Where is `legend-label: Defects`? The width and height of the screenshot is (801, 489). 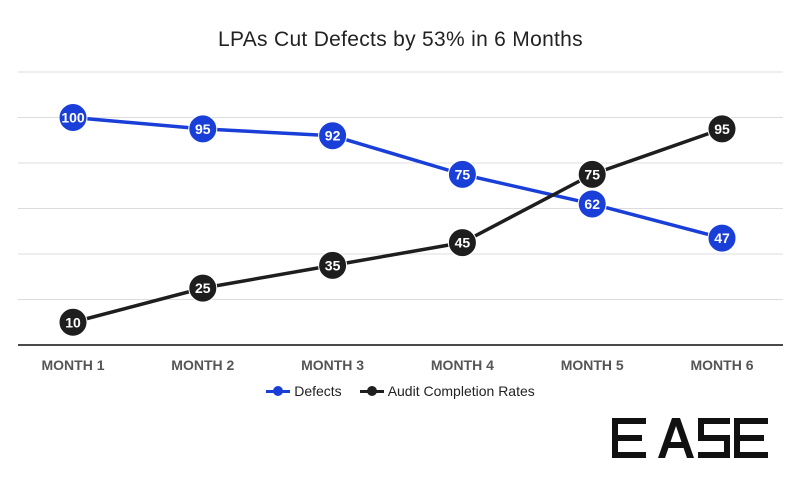 legend-label: Defects is located at coordinates (318, 391).